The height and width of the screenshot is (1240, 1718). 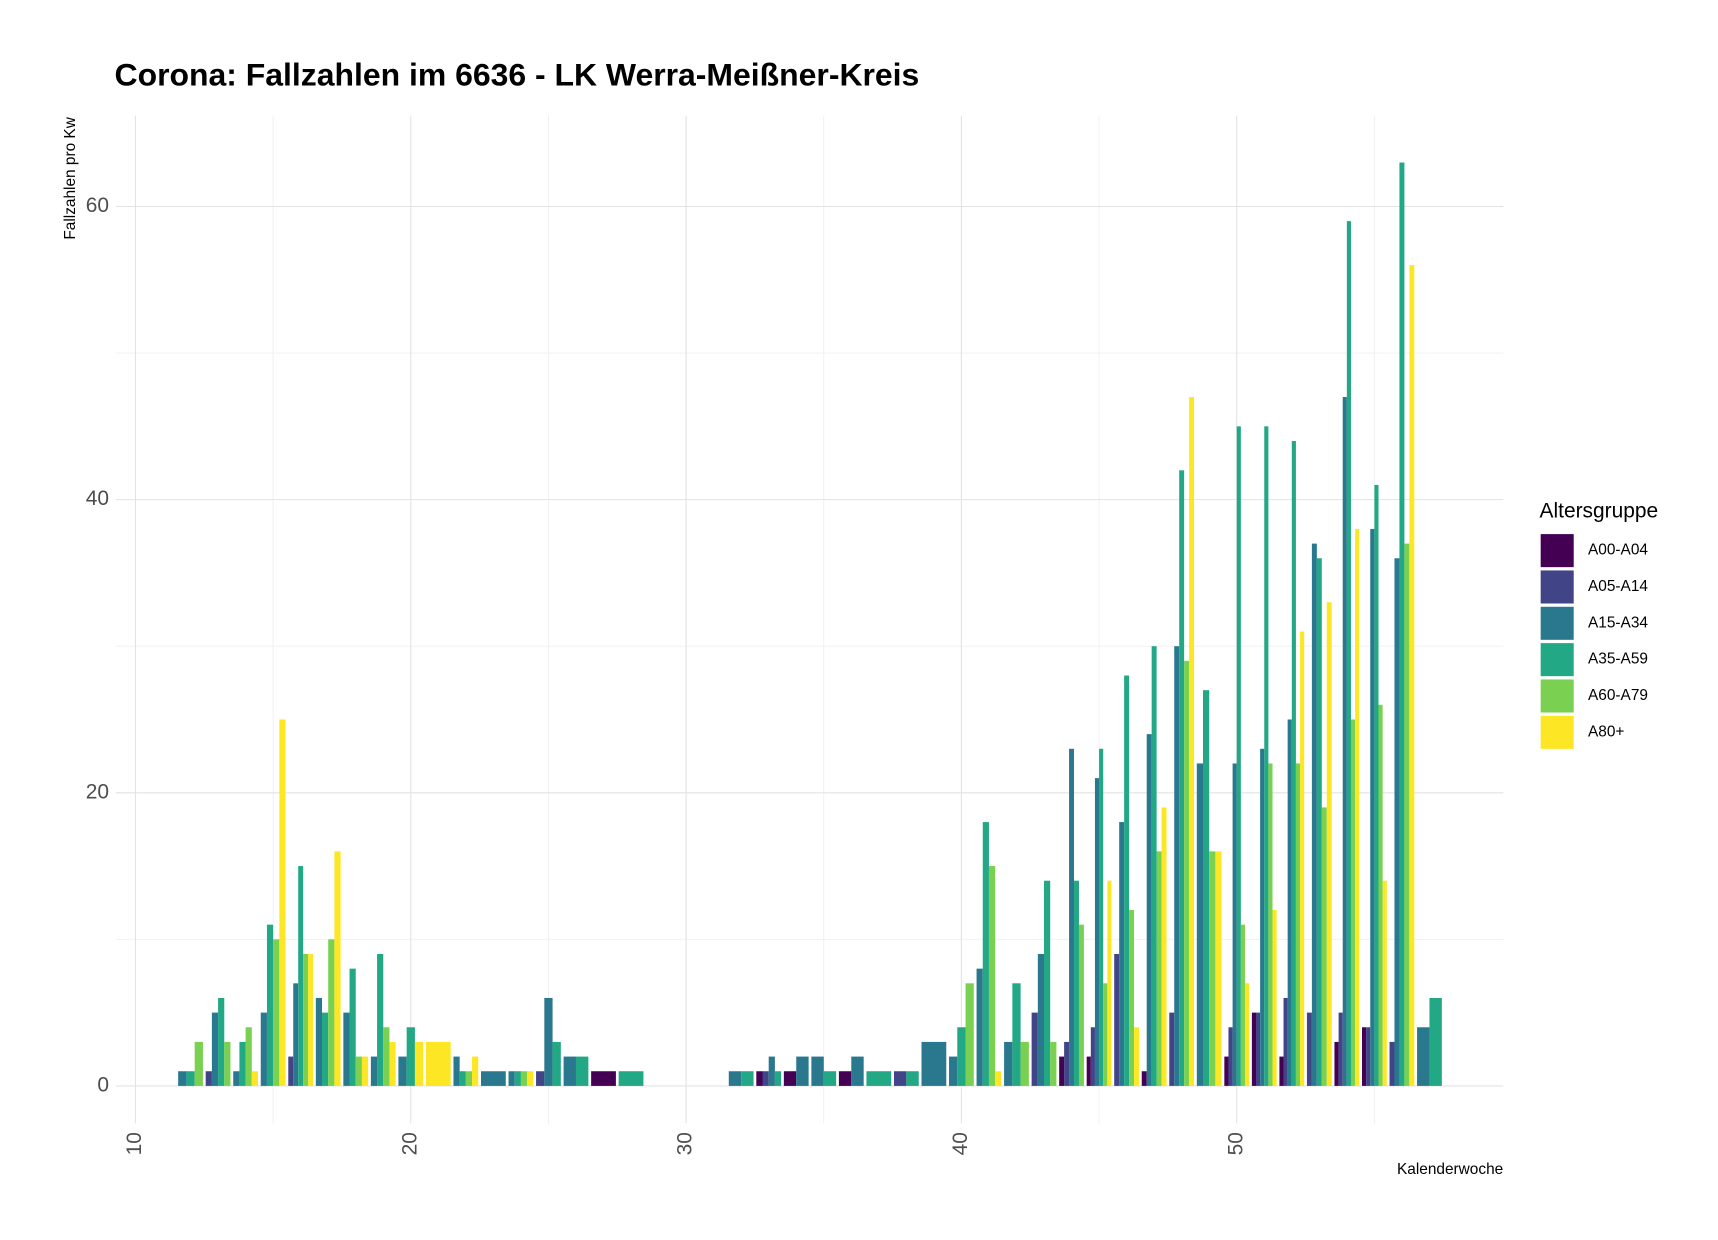 I want to click on x-tick-label: 30, so click(x=685, y=1143).